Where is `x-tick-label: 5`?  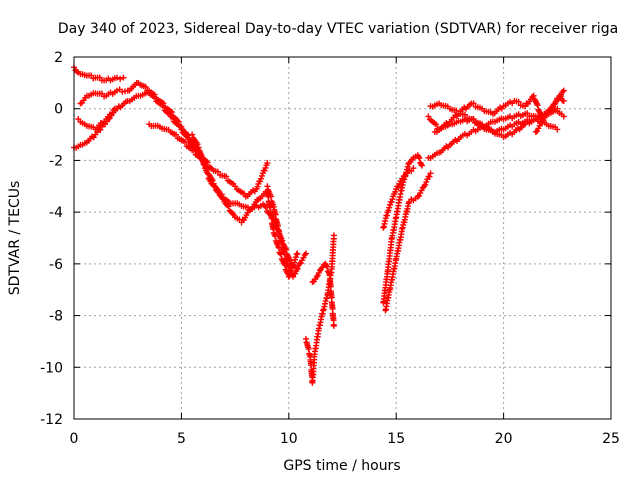 x-tick-label: 5 is located at coordinates (181, 439).